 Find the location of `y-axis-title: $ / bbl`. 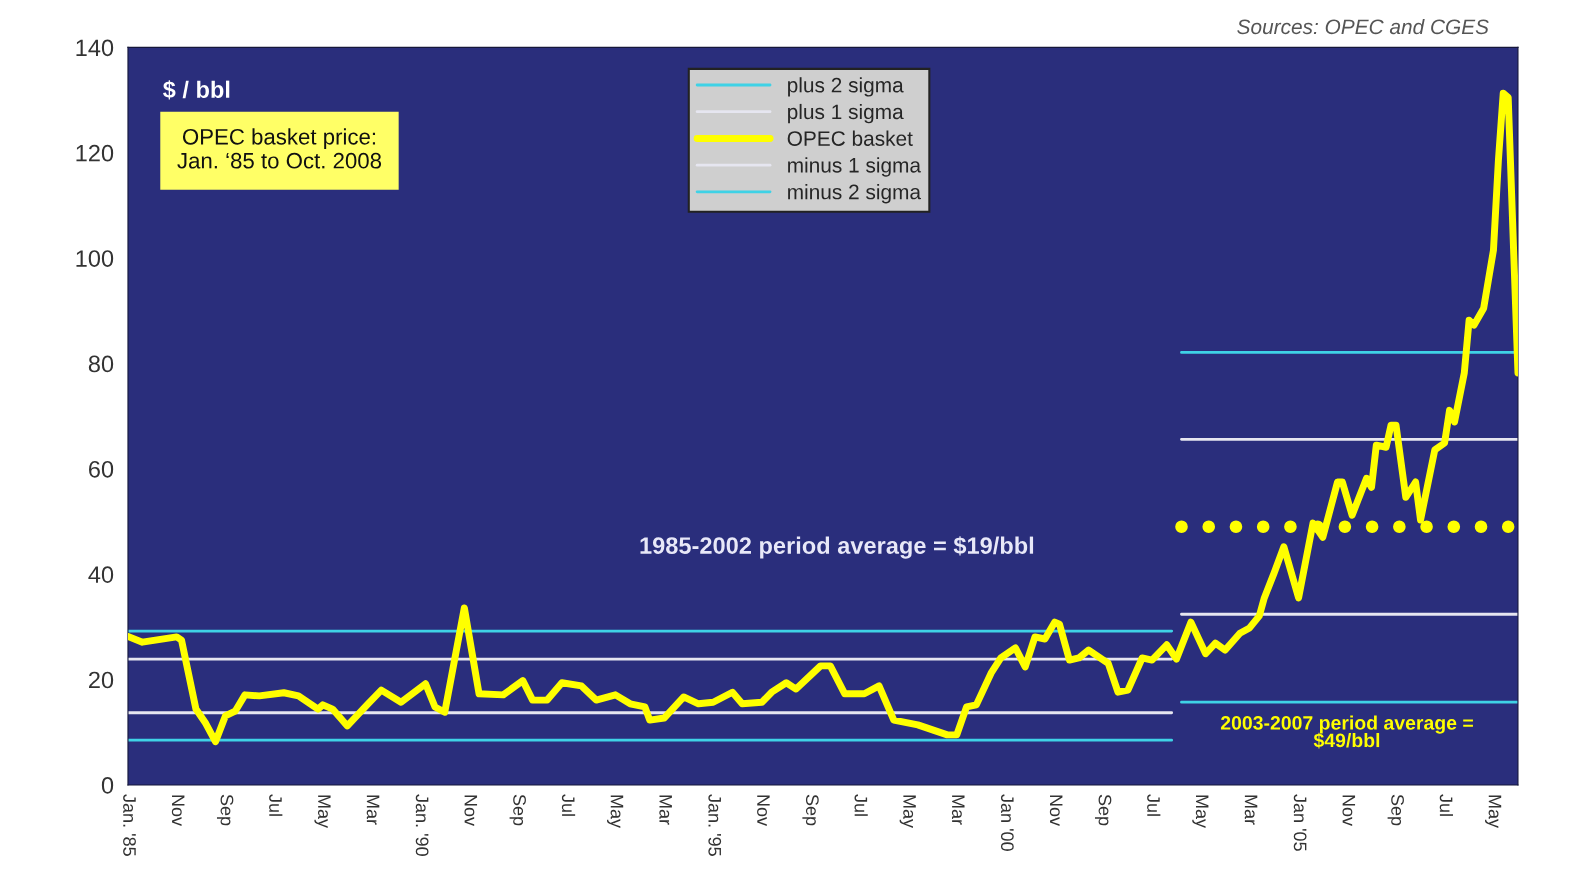

y-axis-title: $ / bbl is located at coordinates (196, 90).